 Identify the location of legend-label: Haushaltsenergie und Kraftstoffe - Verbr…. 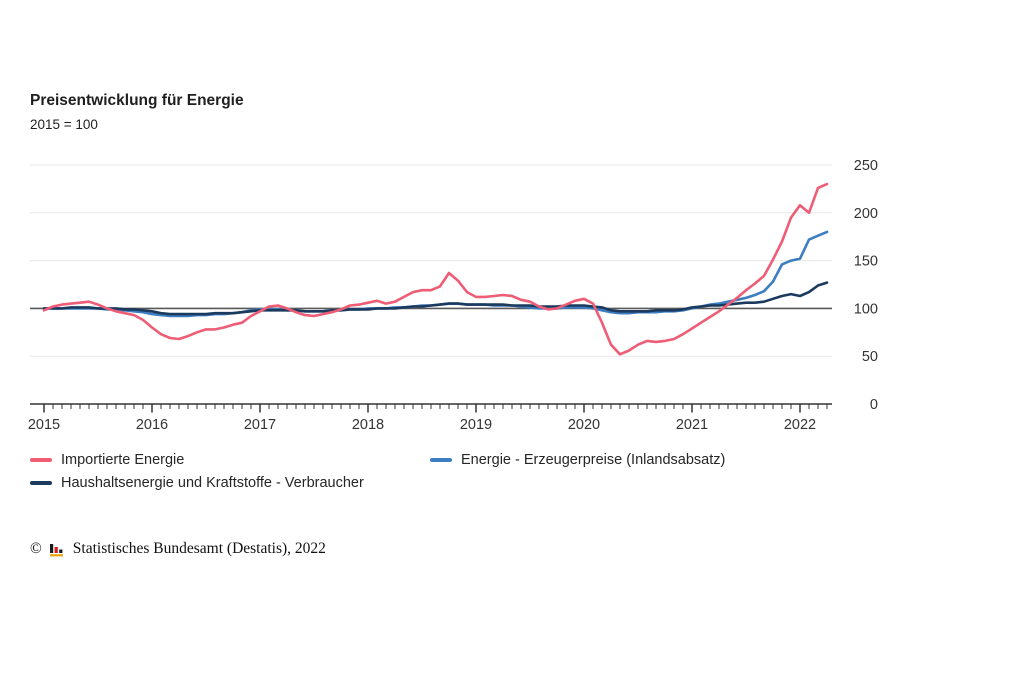
(212, 483).